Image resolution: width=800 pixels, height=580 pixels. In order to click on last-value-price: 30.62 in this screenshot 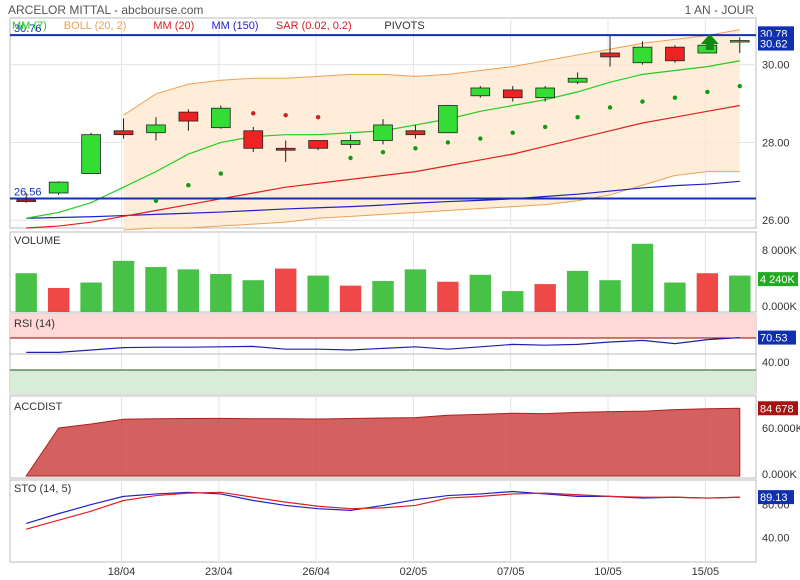, I will do `click(774, 45)`.